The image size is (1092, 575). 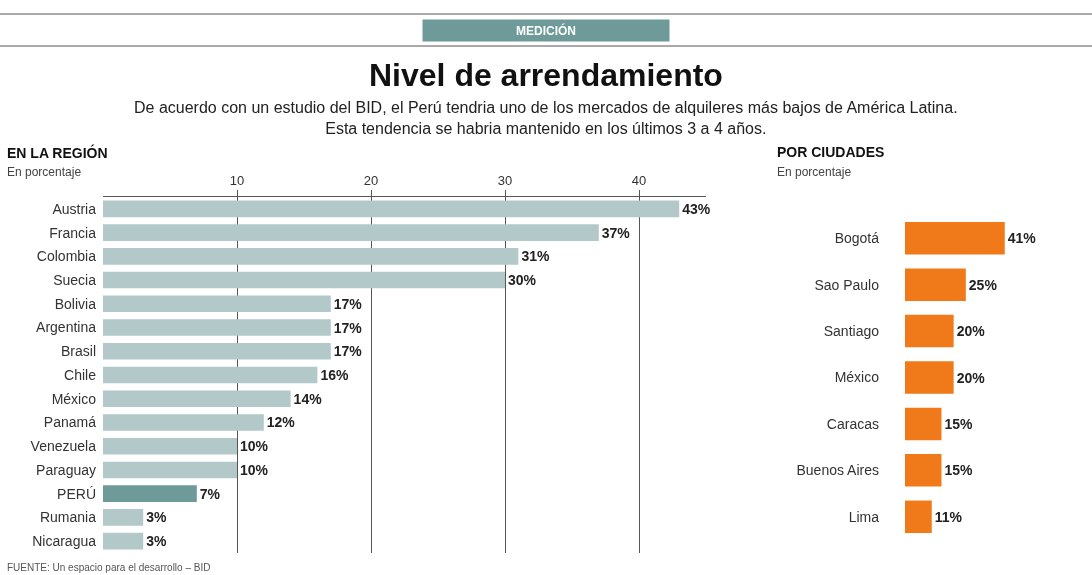 I want to click on x-tick-label: 30, so click(x=505, y=180).